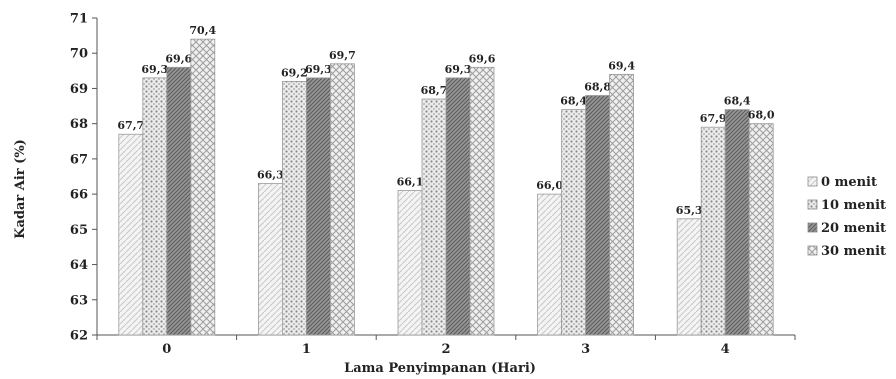  I want to click on data-label: 68,8, so click(597, 86).